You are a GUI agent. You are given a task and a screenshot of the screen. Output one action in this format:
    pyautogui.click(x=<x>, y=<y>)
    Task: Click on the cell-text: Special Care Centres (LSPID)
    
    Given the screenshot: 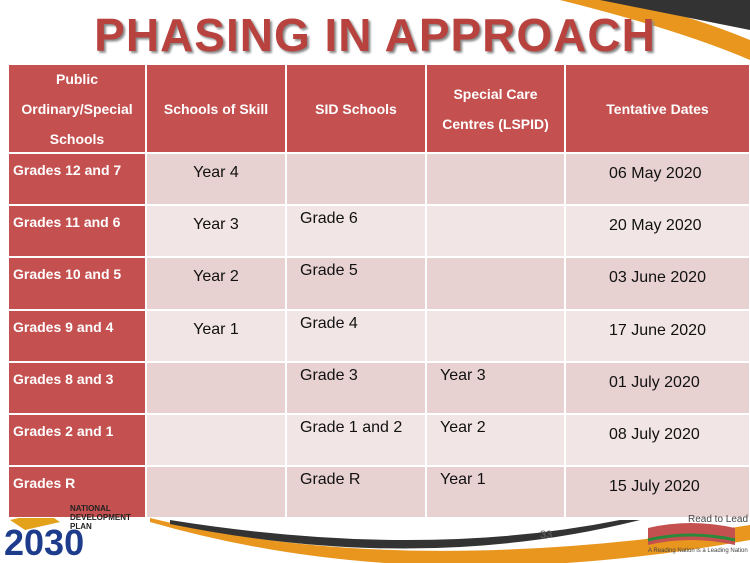 What is the action you would take?
    pyautogui.click(x=495, y=108)
    